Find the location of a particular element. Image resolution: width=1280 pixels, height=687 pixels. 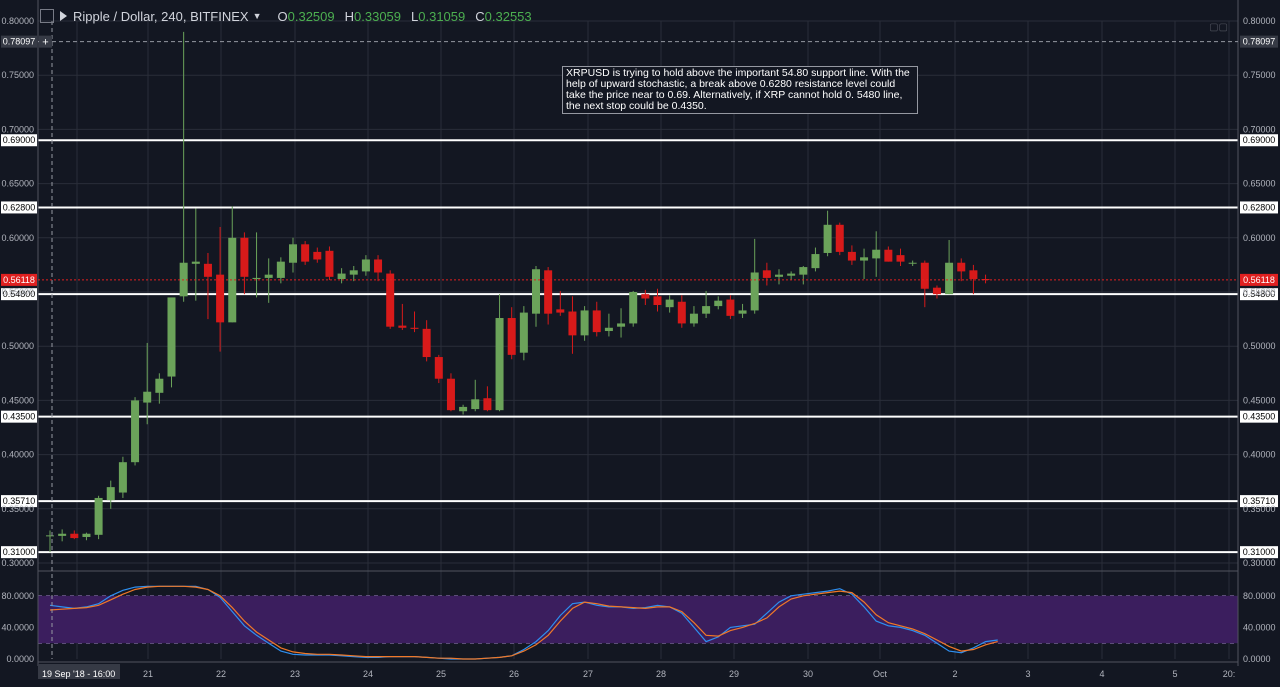

time-tick: 20: is located at coordinates (1229, 674).